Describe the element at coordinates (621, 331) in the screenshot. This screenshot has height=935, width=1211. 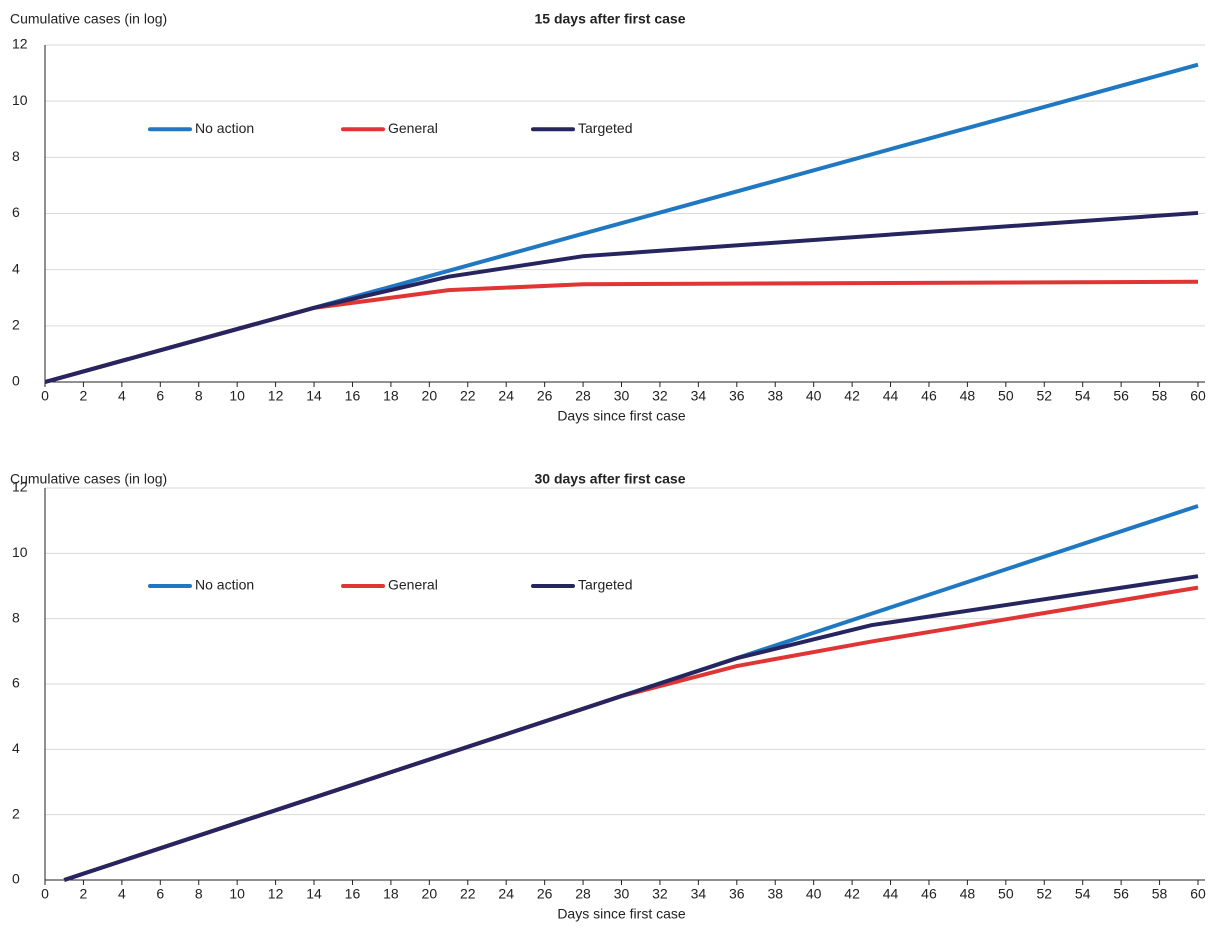
I see `series-line` at that location.